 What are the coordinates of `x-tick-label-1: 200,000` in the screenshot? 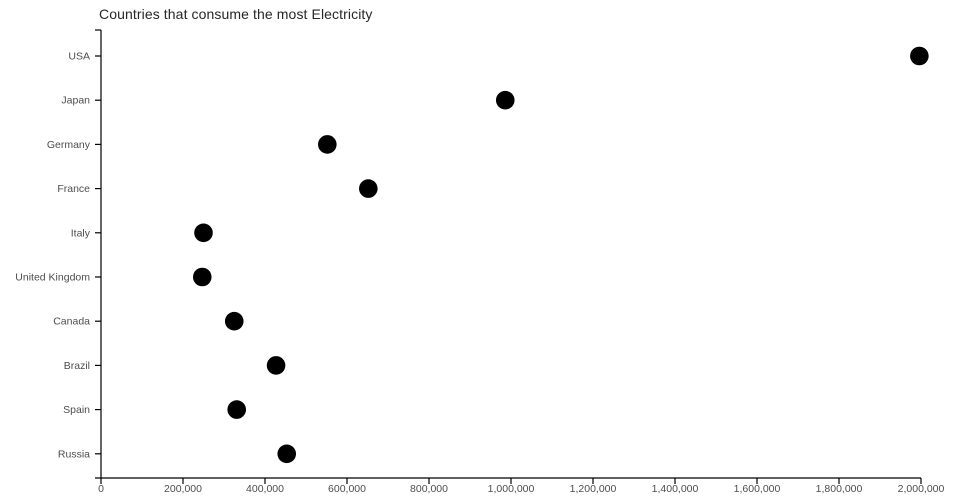 It's located at (183, 489).